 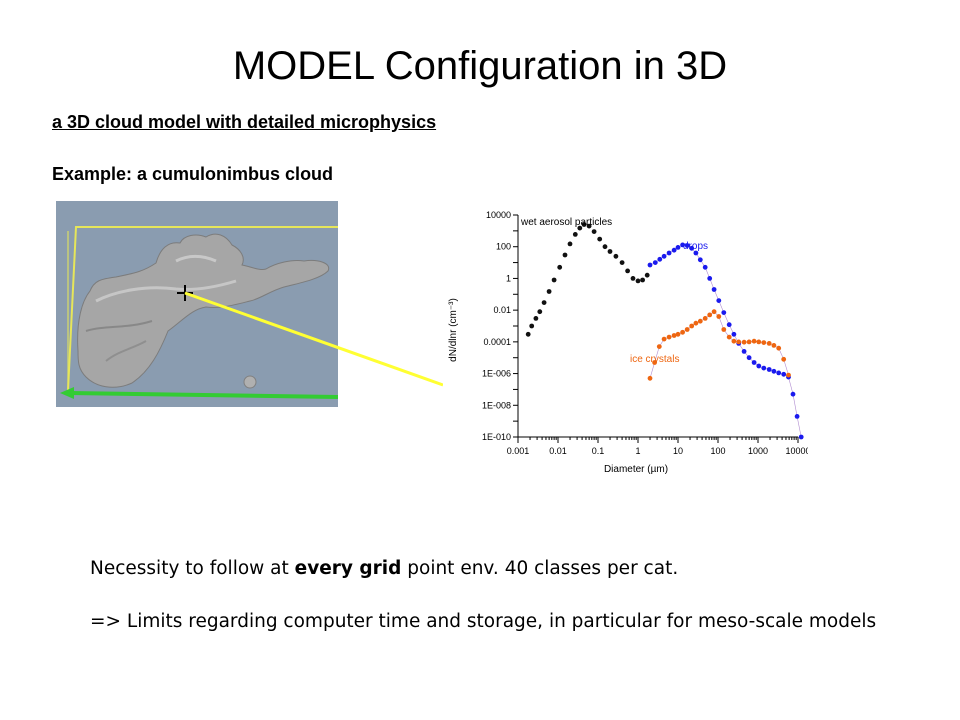 I want to click on y-tick-label: 0.01, so click(x=502, y=310).